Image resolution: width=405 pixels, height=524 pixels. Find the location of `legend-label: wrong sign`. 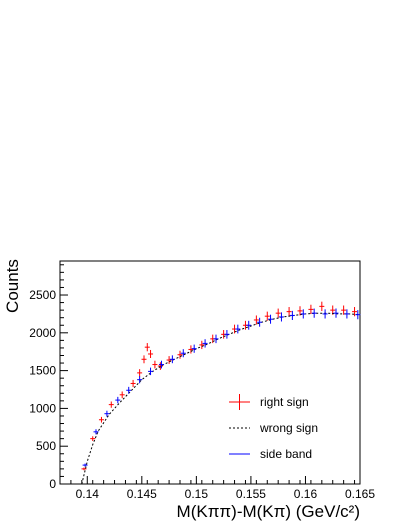

legend-label: wrong sign is located at coordinates (288, 428).